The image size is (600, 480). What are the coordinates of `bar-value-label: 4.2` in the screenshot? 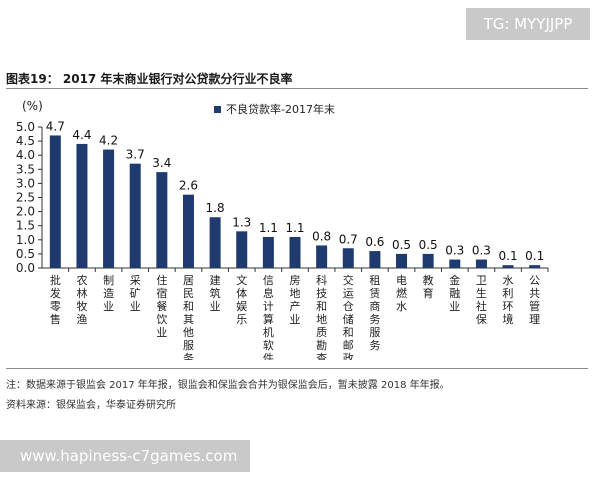 It's located at (108, 141).